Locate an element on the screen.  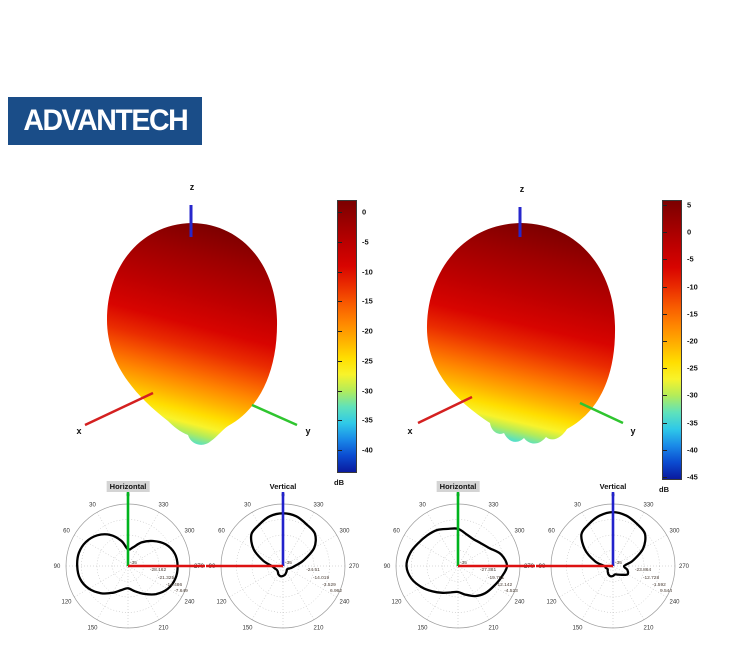
advantech-logo: ADVANTECH is located at coordinates (105, 121).